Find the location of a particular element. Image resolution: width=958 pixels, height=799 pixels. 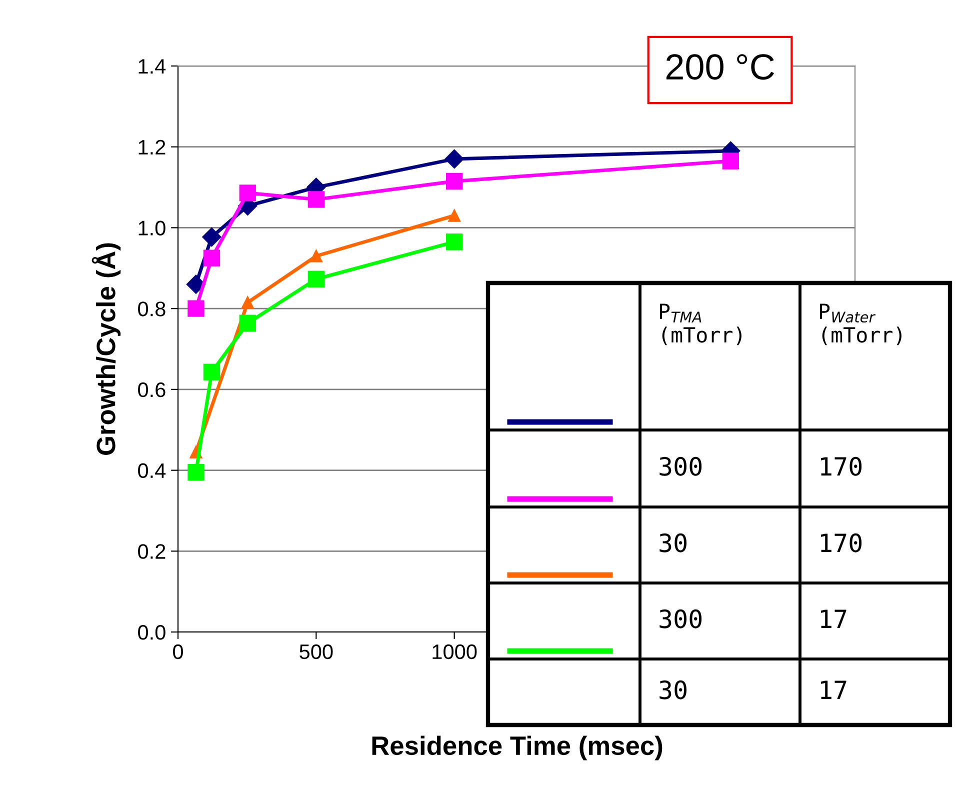

y-tick-label: 0.0 is located at coordinates (152, 632).